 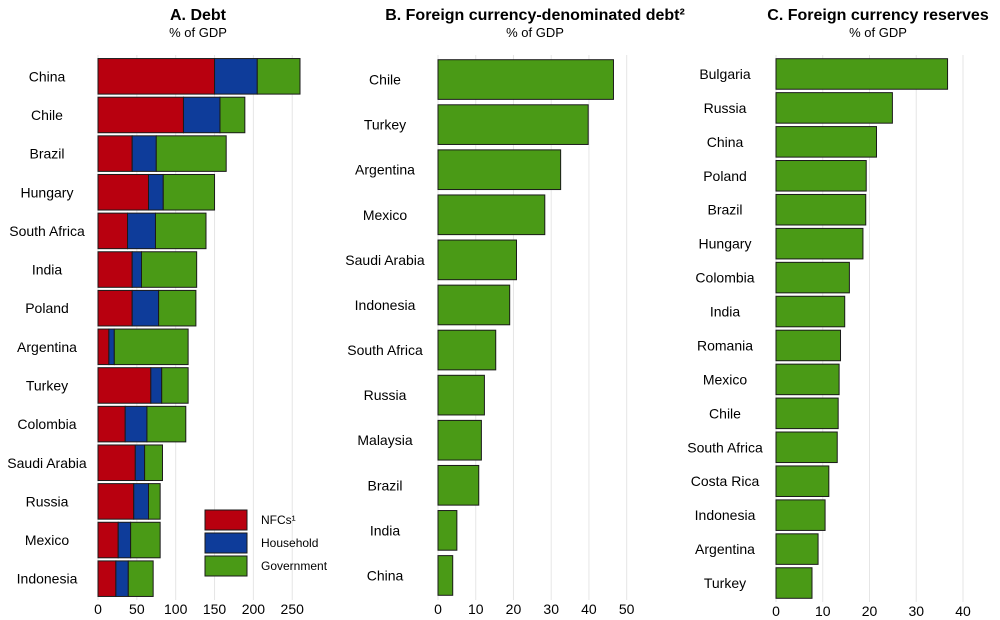 What do you see at coordinates (166, 424) in the screenshot?
I see `bar-colombia-government` at bounding box center [166, 424].